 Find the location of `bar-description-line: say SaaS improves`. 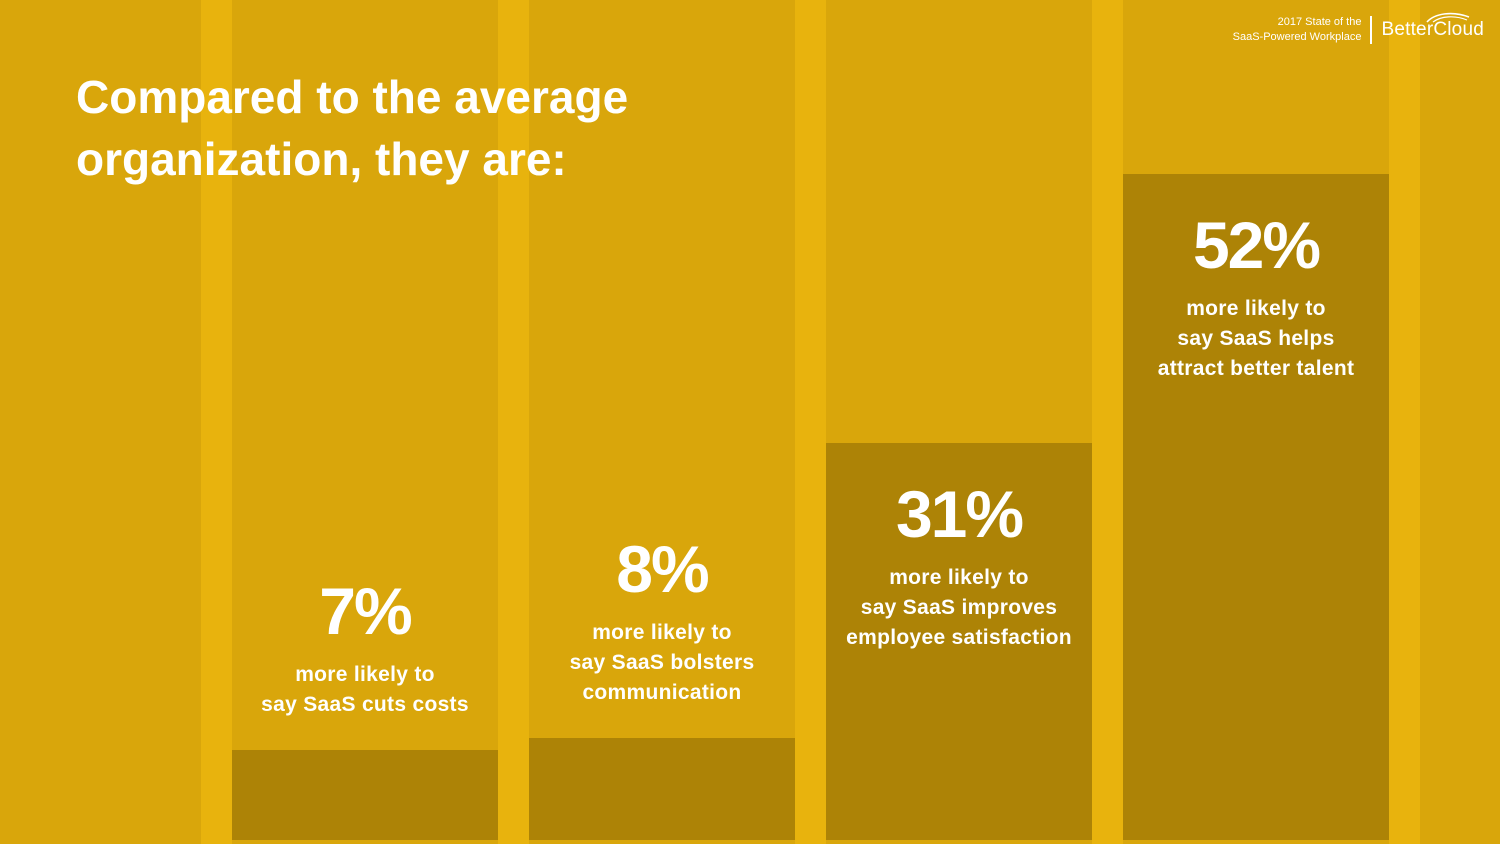

bar-description-line: say SaaS improves is located at coordinates (959, 608).